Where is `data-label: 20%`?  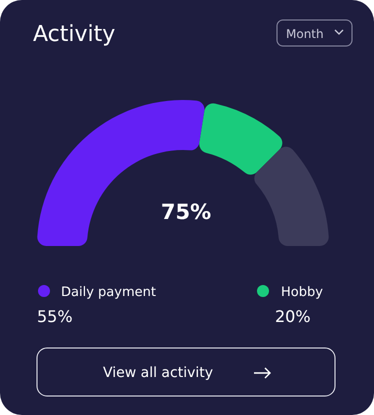
data-label: 20% is located at coordinates (293, 316).